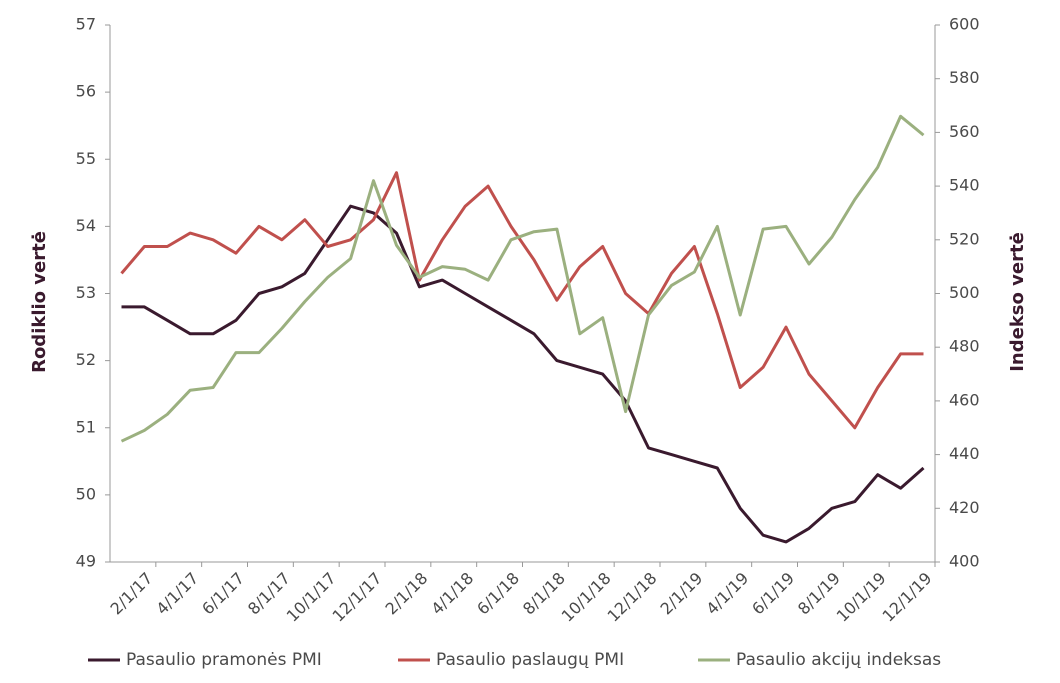 This screenshot has width=1060, height=683. Describe the element at coordinates (682, 594) in the screenshot. I see `x-tick-label: 2/1/19` at that location.